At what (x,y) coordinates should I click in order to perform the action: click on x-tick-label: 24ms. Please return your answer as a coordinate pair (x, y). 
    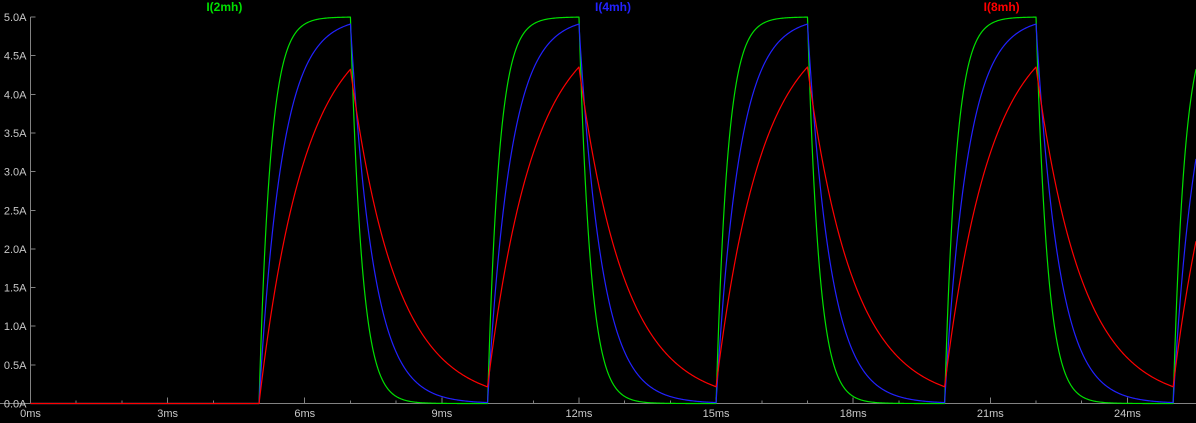
    Looking at the image, I should click on (1127, 414).